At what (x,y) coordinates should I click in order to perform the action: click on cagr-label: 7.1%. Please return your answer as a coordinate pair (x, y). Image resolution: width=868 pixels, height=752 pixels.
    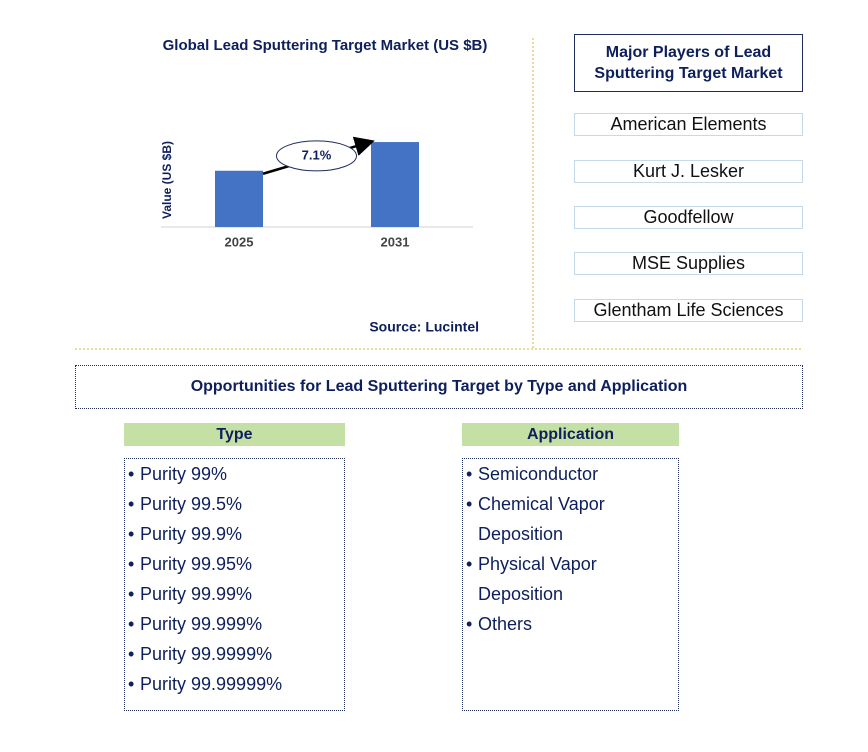
    Looking at the image, I should click on (317, 154).